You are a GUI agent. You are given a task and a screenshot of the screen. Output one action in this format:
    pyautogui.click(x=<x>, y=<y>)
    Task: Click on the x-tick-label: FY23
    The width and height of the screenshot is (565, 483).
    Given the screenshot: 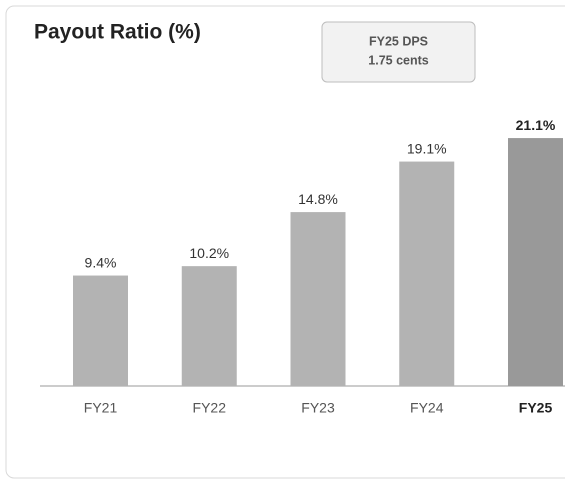 What is the action you would take?
    pyautogui.click(x=318, y=408)
    